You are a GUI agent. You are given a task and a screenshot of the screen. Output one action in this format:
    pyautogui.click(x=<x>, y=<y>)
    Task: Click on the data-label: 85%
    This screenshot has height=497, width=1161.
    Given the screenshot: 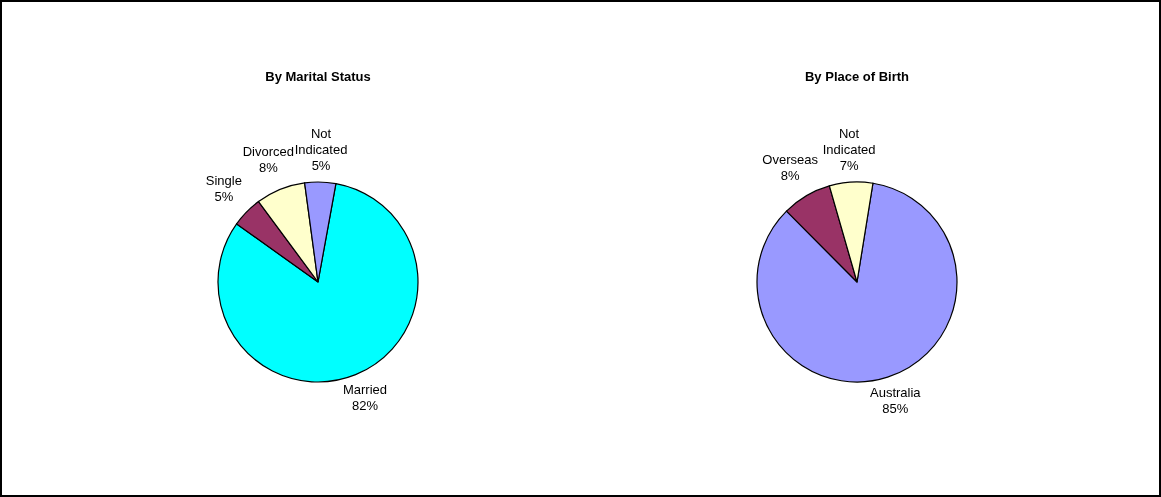 What is the action you would take?
    pyautogui.click(x=895, y=408)
    